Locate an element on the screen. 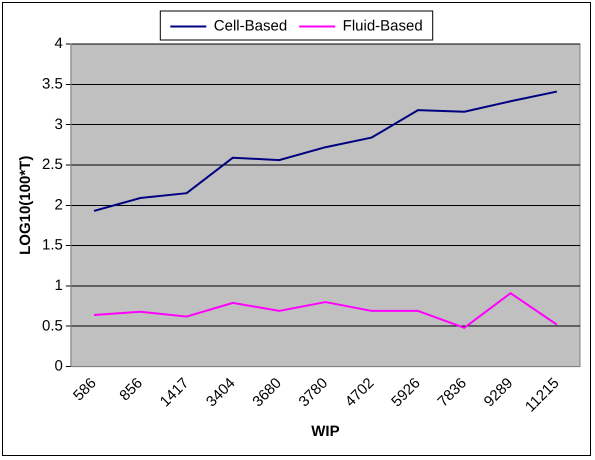  y-tick-label: 0.5 is located at coordinates (52, 325).